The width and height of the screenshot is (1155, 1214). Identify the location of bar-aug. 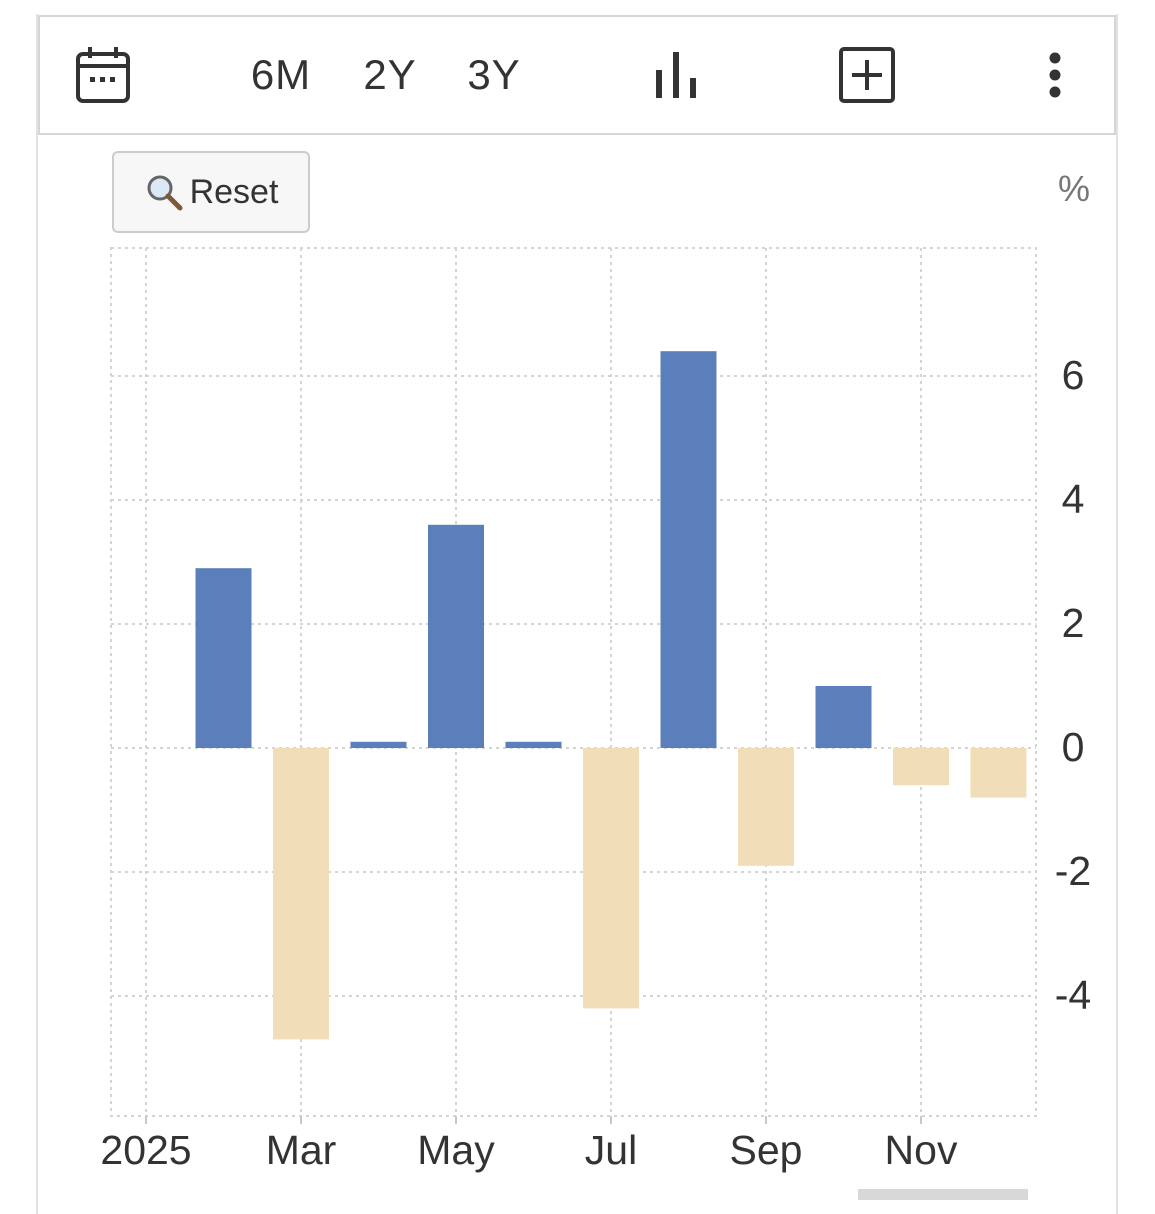
(688, 549).